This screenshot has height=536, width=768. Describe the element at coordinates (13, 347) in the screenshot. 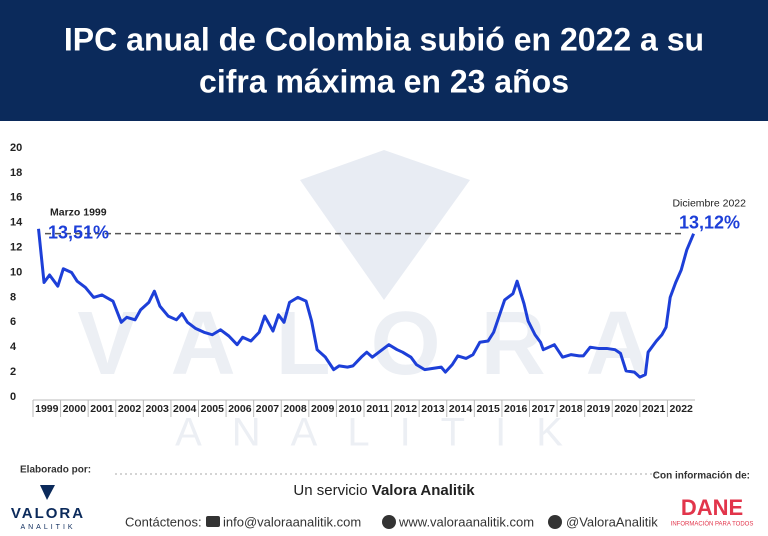

I see `y-tick-label: 4` at that location.